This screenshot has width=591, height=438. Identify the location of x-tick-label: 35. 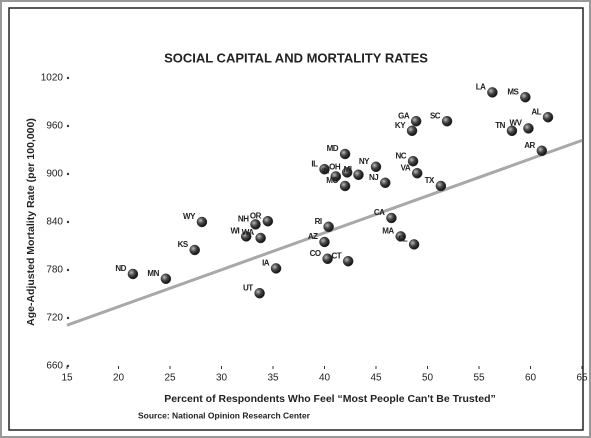
(273, 378).